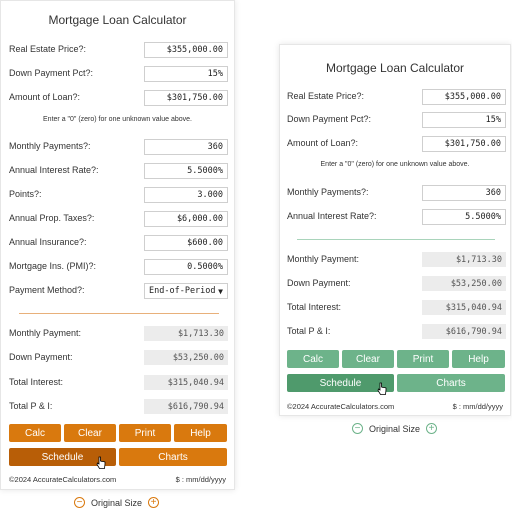  I want to click on annual-prop-taxes-input: $6,000.00, so click(186, 219).